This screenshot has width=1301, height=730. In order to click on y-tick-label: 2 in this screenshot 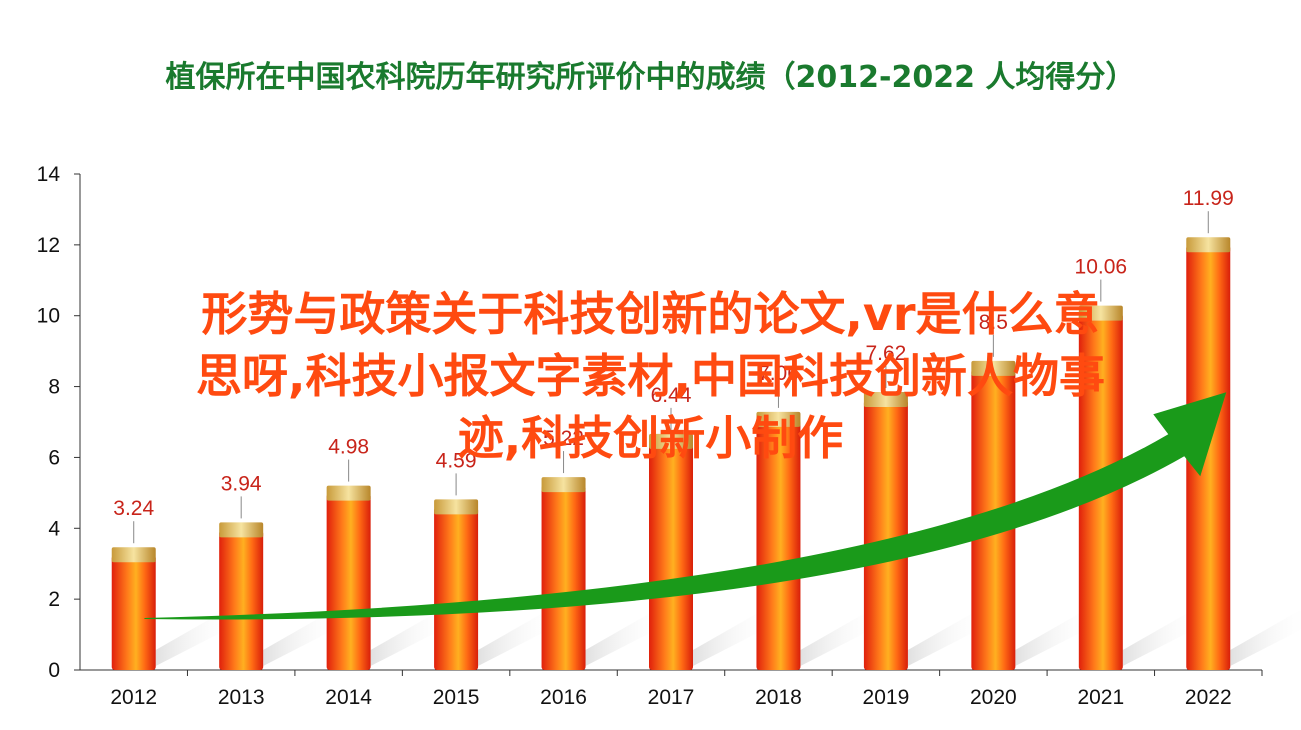, I will do `click(54, 599)`.